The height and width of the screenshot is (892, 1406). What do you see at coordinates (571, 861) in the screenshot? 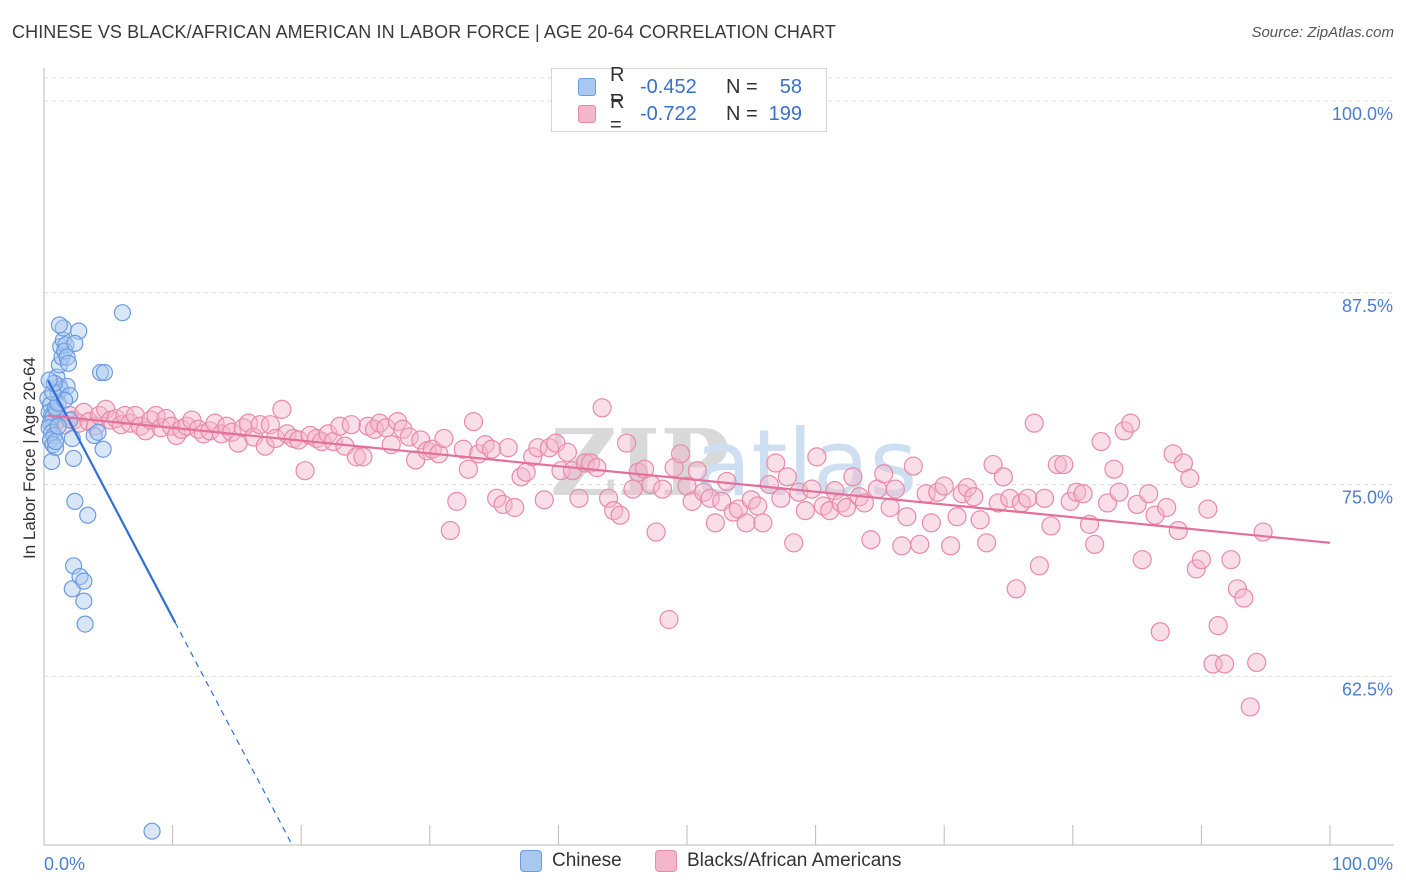
I see `legend-item-chinese: Chinese` at bounding box center [571, 861].